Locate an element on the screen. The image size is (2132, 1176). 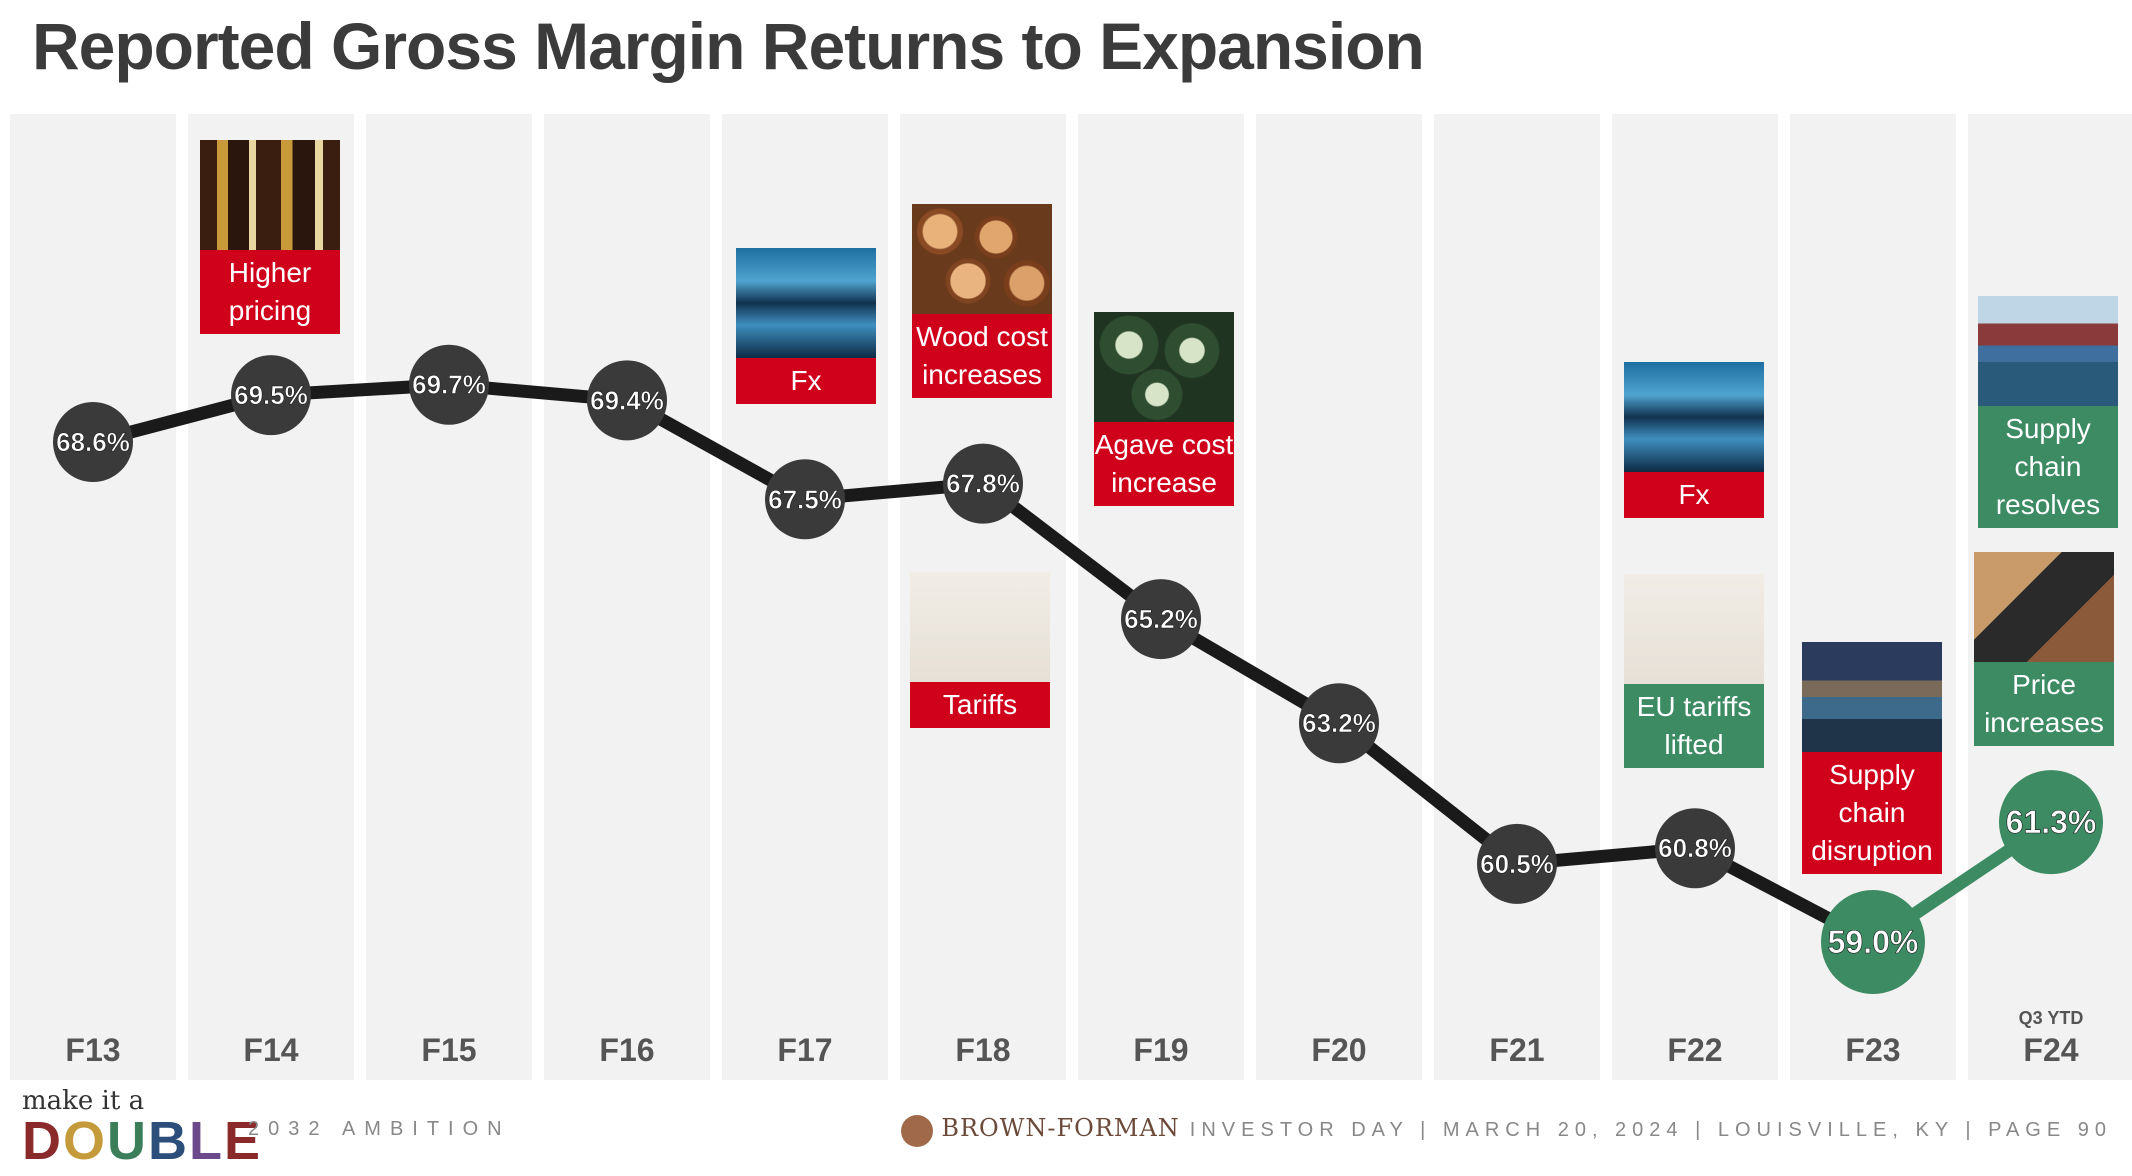
data-label: 67.8% is located at coordinates (983, 484).